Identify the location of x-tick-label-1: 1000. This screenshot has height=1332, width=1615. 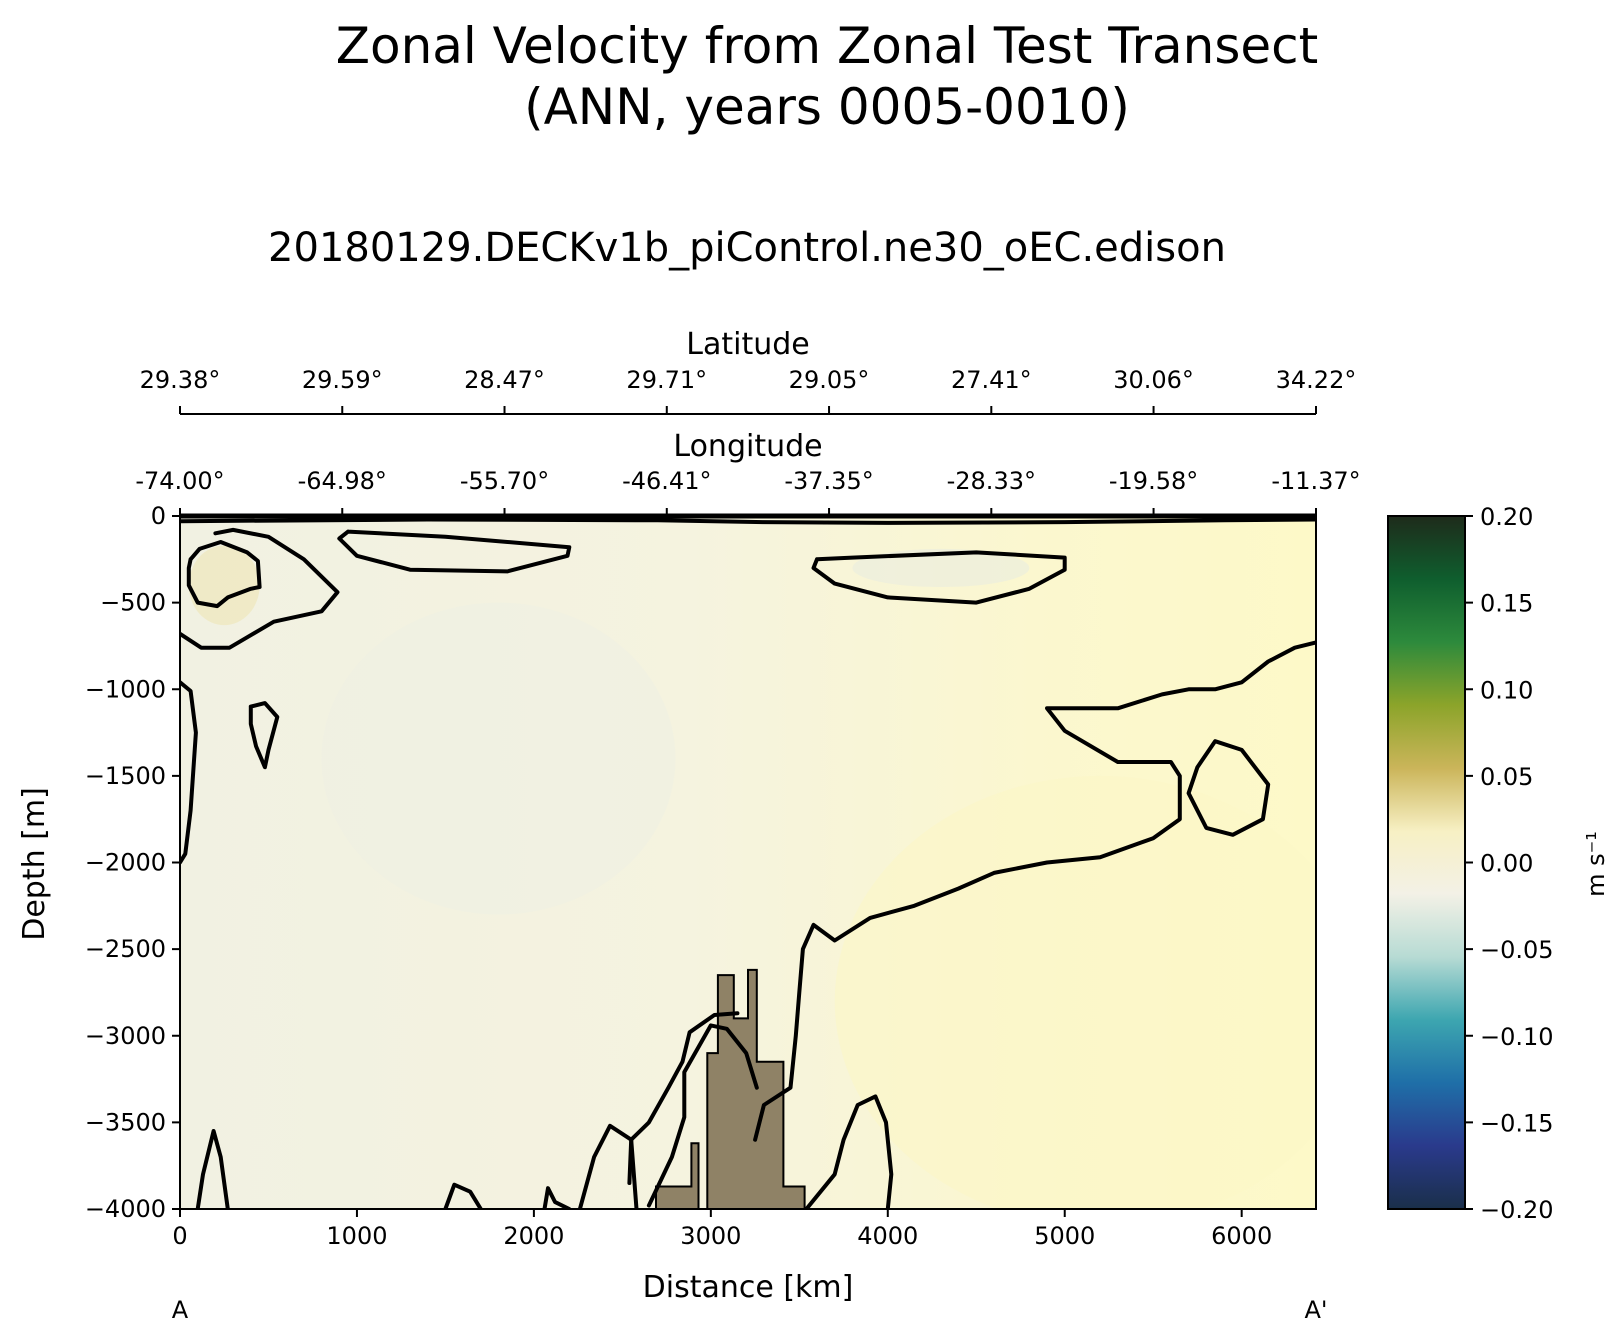
(356, 1236).